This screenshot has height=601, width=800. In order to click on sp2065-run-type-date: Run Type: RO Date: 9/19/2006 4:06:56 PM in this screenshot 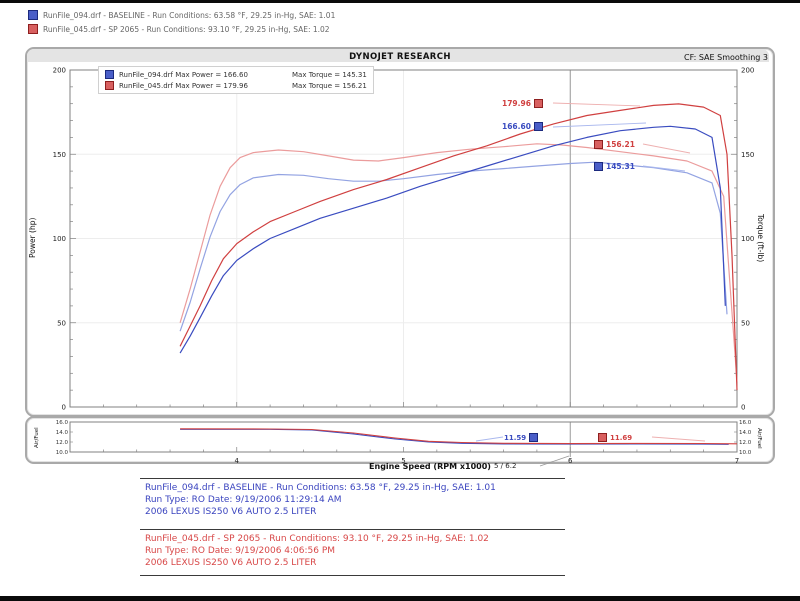, I will do `click(240, 551)`.